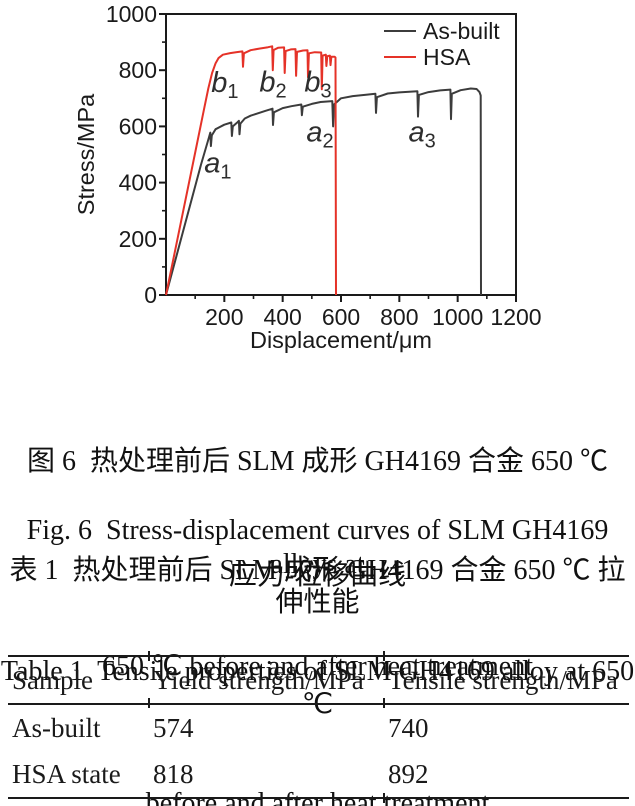  I want to click on annotation-a2: a2, so click(319, 135).